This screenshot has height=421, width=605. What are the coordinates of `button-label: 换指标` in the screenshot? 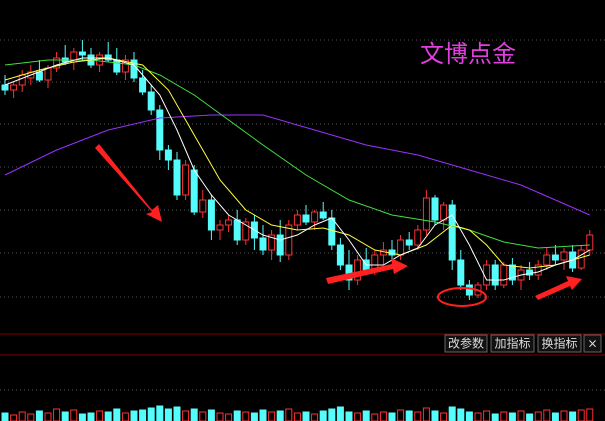 It's located at (559, 343).